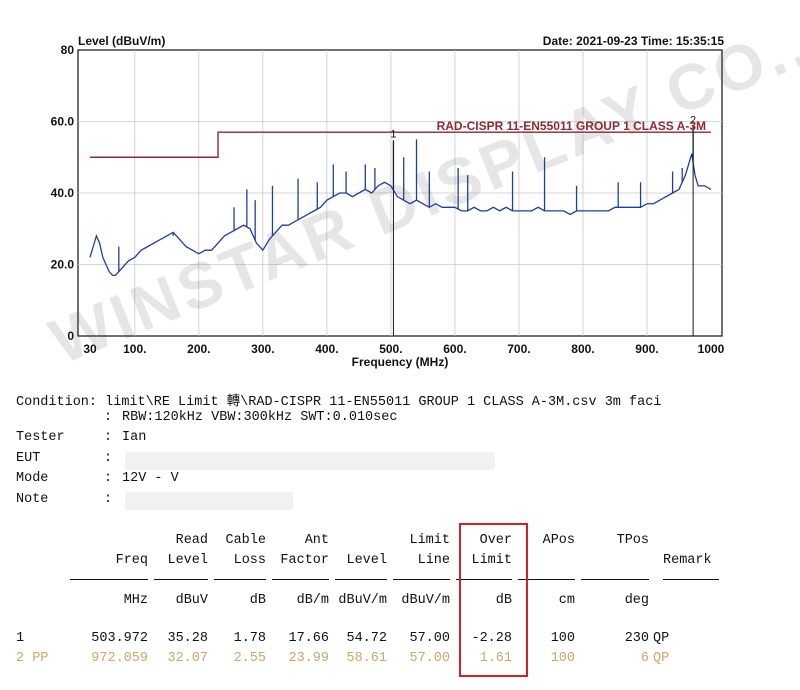 Image resolution: width=800 pixels, height=690 pixels. Describe the element at coordinates (28, 458) in the screenshot. I see `eut-label: EUT` at that location.